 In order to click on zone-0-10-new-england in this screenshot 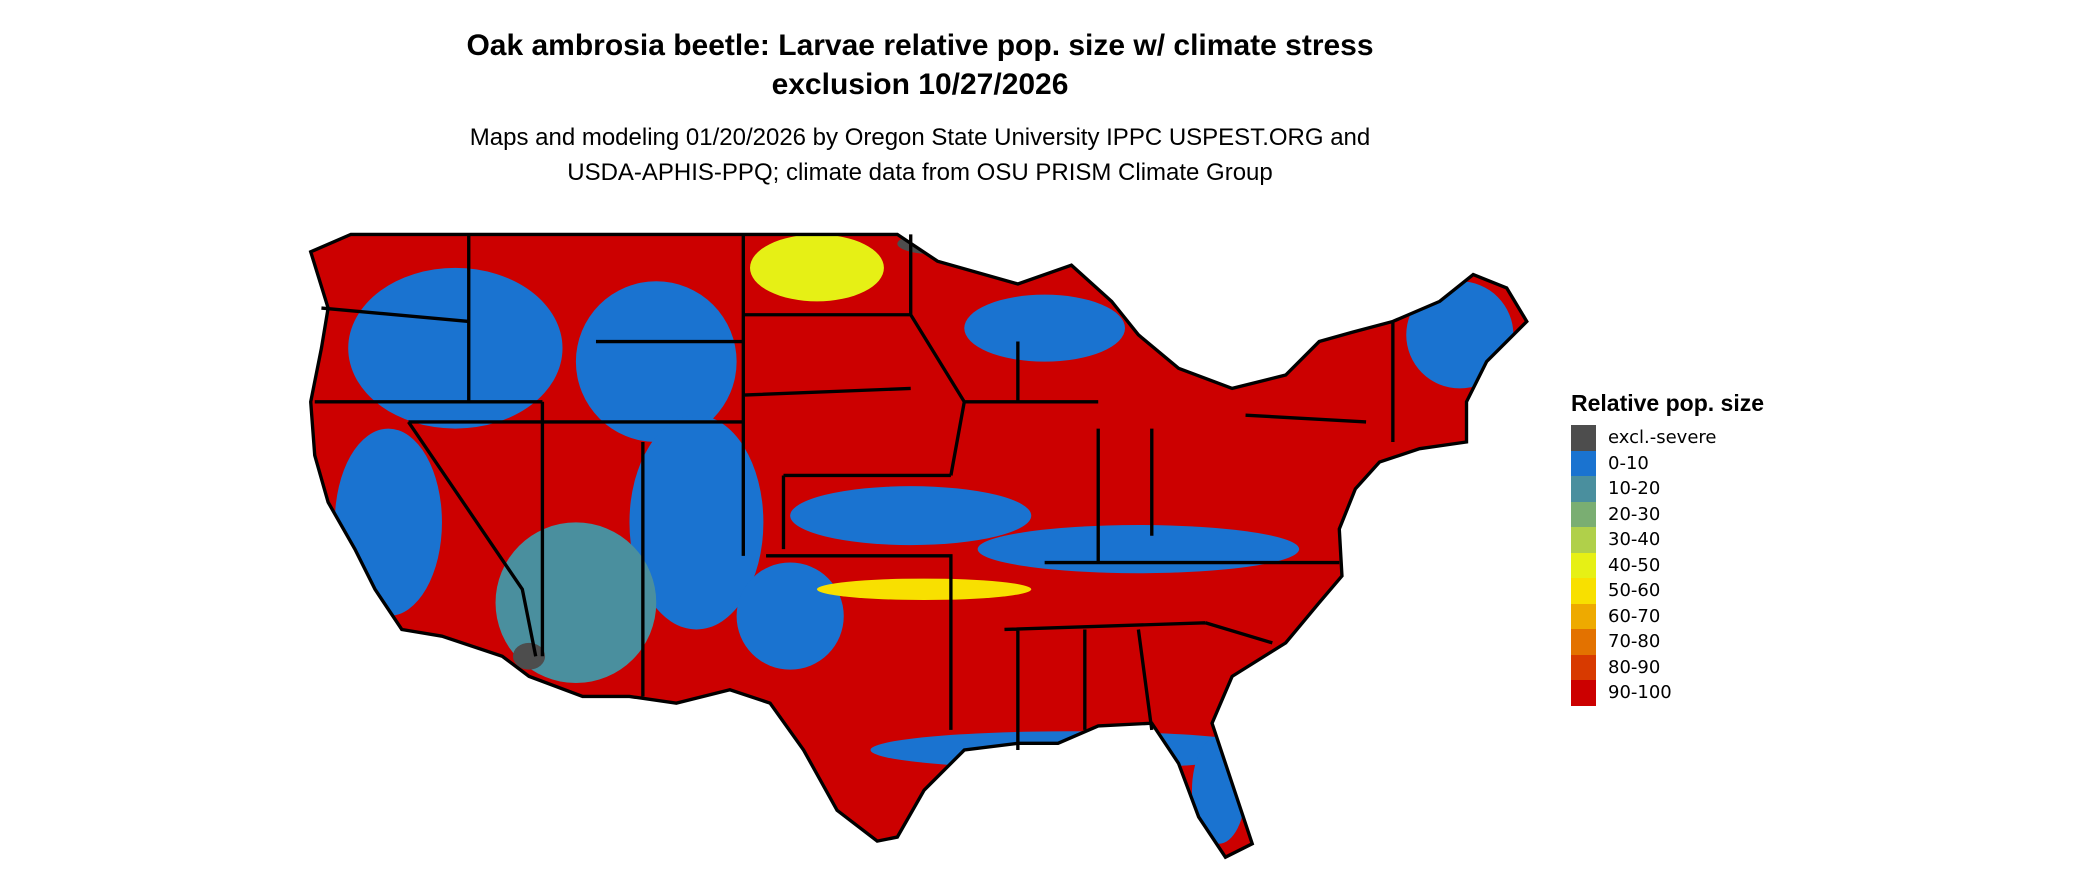, I will do `click(1460, 335)`.